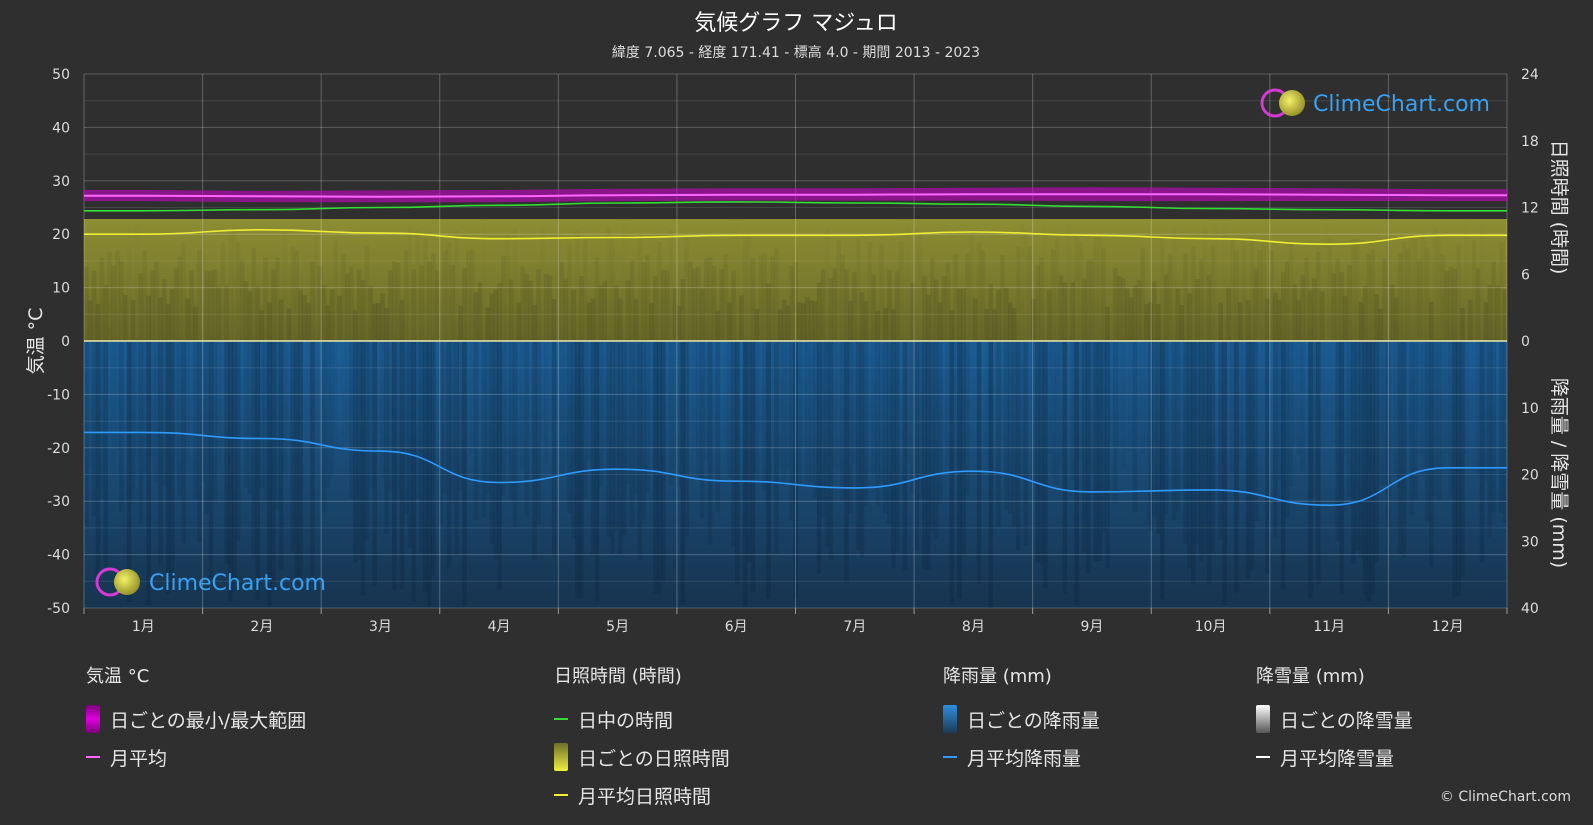 The width and height of the screenshot is (1593, 825). I want to click on legend-item: 月平均, so click(196, 757).